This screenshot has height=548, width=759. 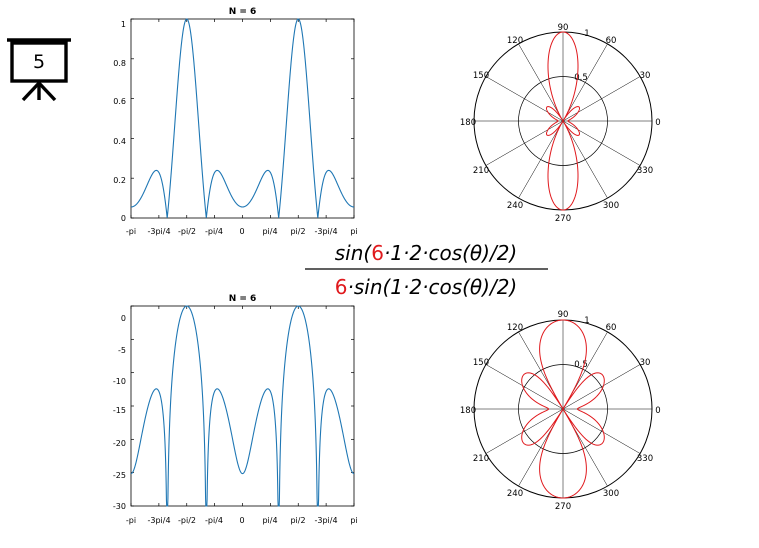 I want to click on y-tick-label: -10, so click(x=119, y=381).